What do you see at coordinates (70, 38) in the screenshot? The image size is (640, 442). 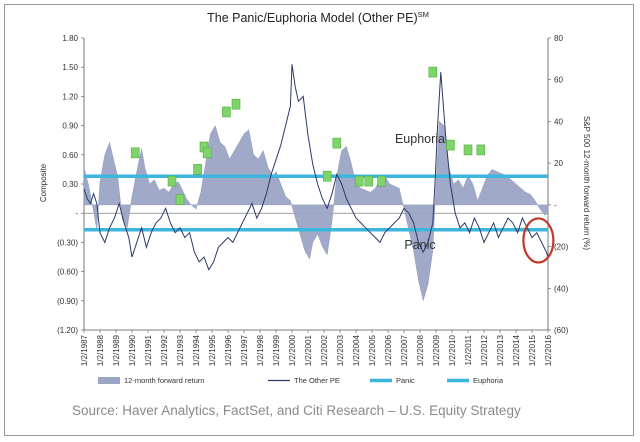 I see `y-left-tick-label: 1.80` at bounding box center [70, 38].